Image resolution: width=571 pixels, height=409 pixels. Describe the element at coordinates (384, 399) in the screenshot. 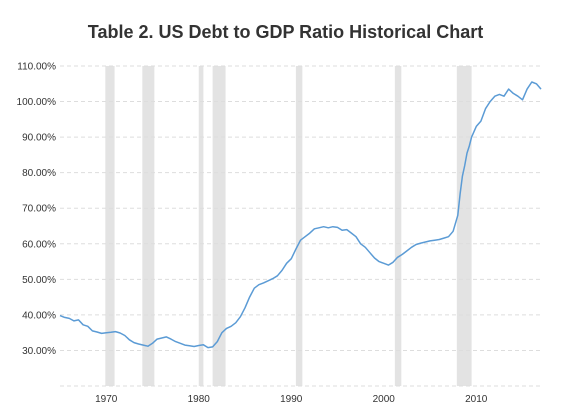

I see `x-tick-label: 2000` at that location.